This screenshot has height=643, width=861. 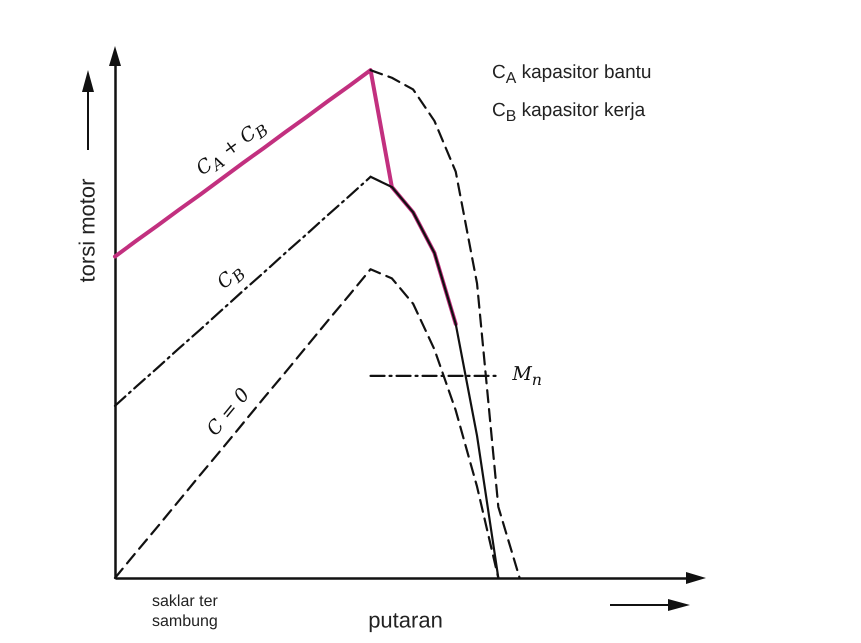 I want to click on series-label: M$_{n}$, so click(x=527, y=375).